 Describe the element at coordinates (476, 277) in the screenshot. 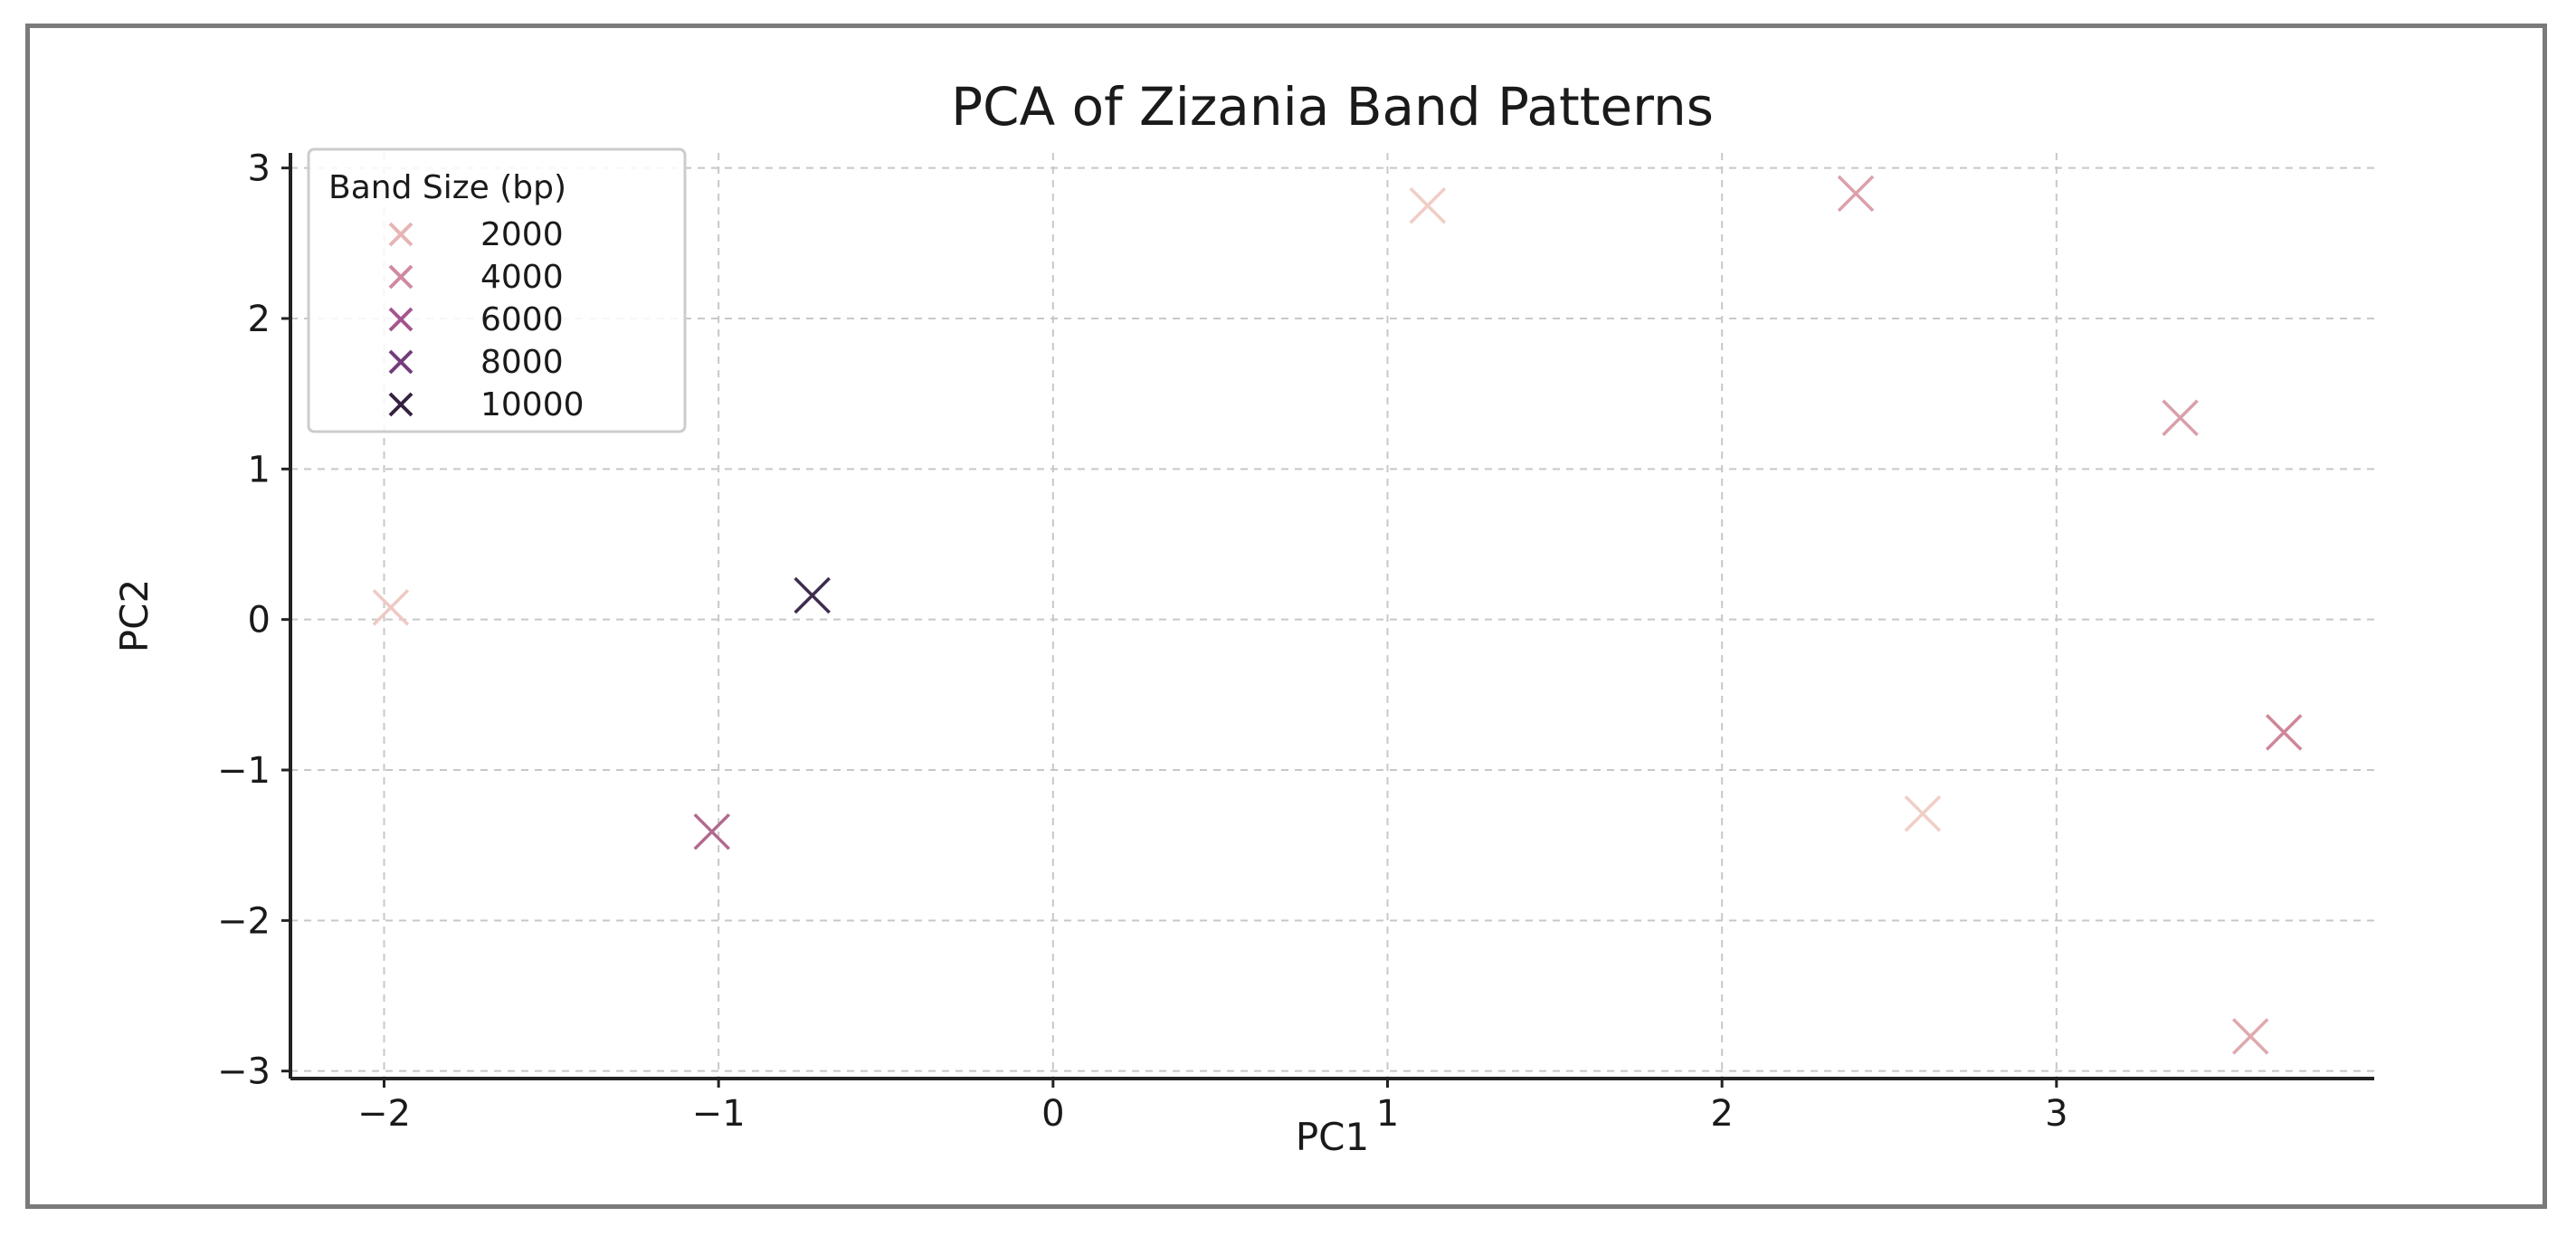

I see `legend-entry: 4000` at that location.